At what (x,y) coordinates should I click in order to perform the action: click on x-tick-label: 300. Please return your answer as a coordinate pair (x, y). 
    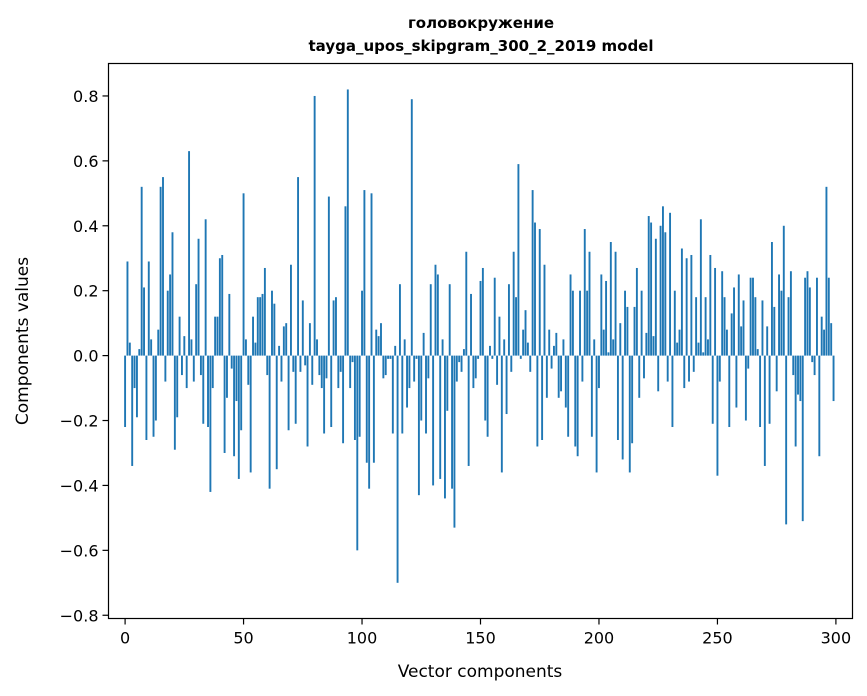
    Looking at the image, I should click on (836, 638).